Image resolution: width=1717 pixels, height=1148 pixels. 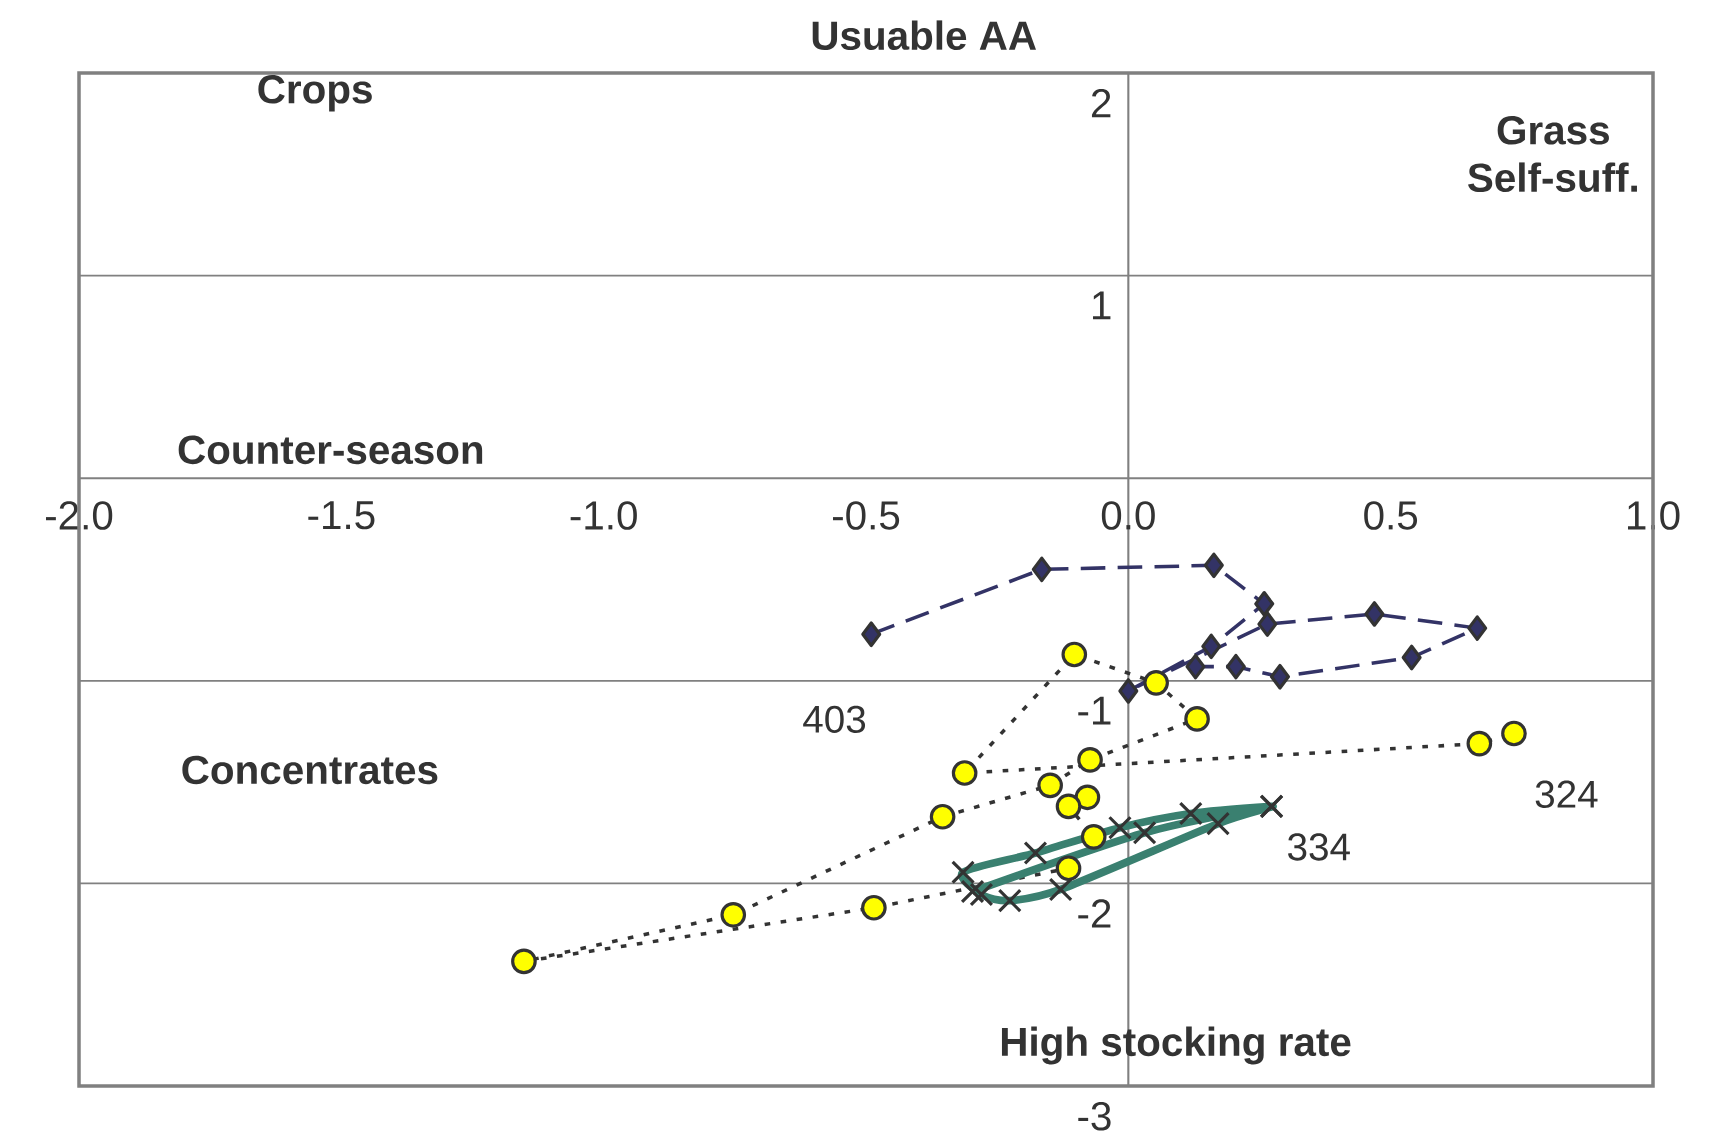 What do you see at coordinates (330, 450) in the screenshot?
I see `annotation: Counter-season` at bounding box center [330, 450].